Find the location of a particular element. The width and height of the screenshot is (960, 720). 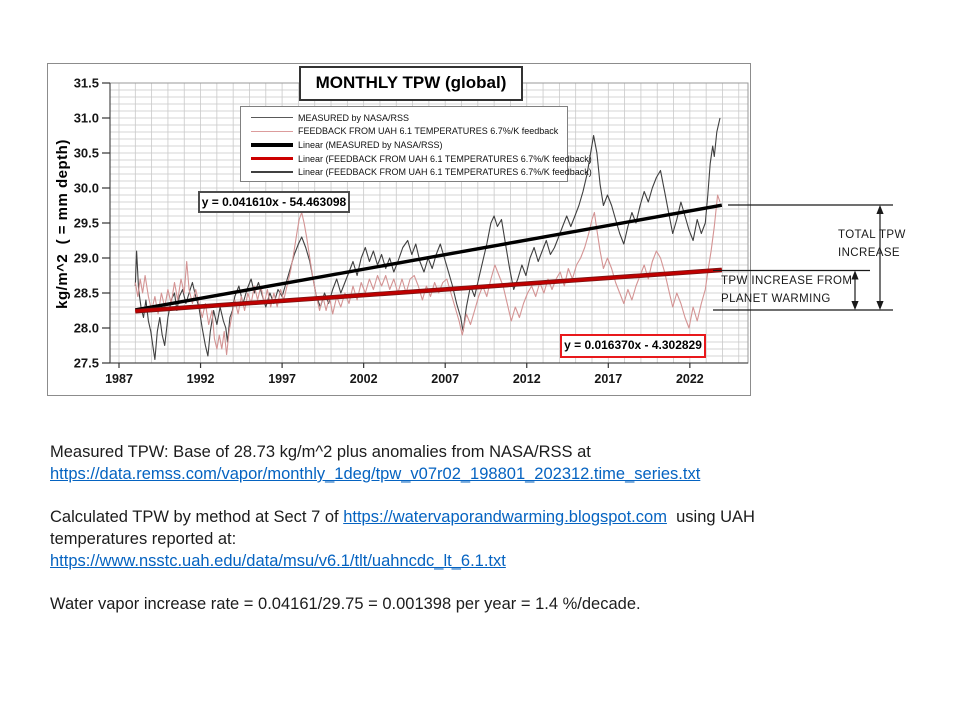

y-tick-label: 31.5 is located at coordinates (86, 83).